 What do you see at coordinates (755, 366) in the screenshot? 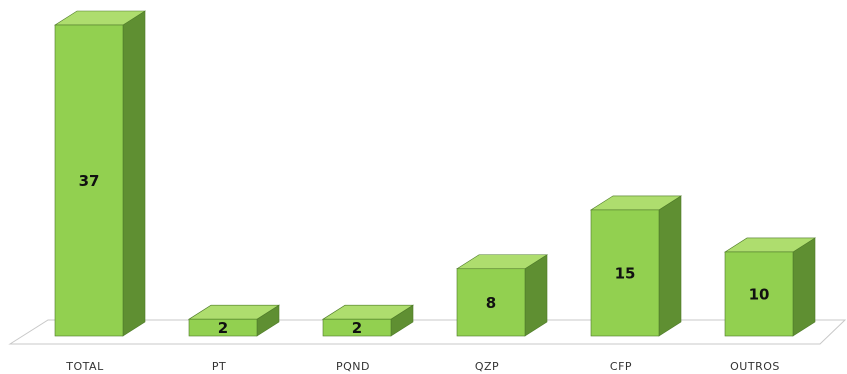
I see `x-tick-label: OUTROS` at bounding box center [755, 366].